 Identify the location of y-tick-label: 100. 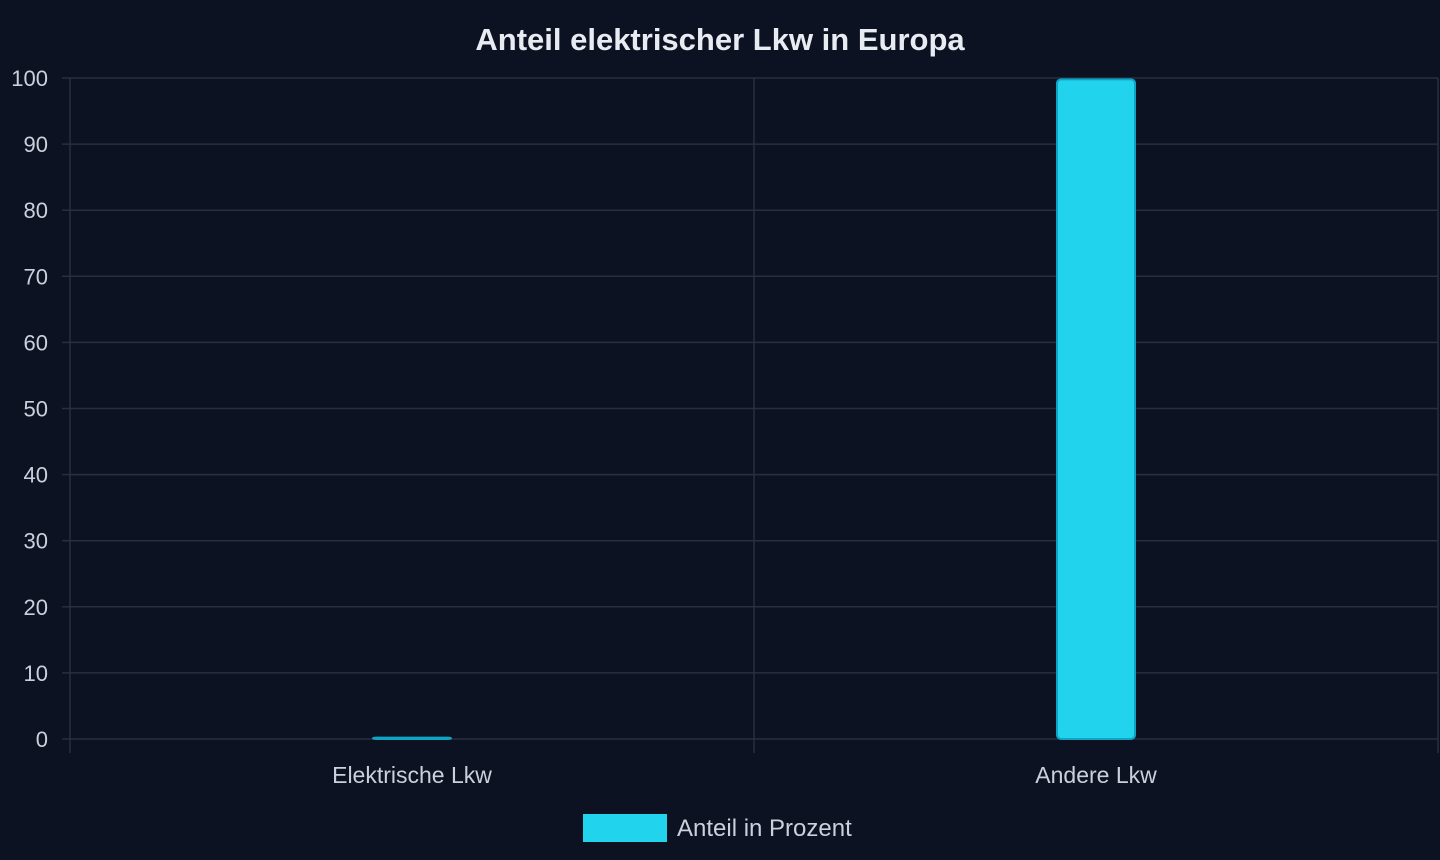
(29, 78).